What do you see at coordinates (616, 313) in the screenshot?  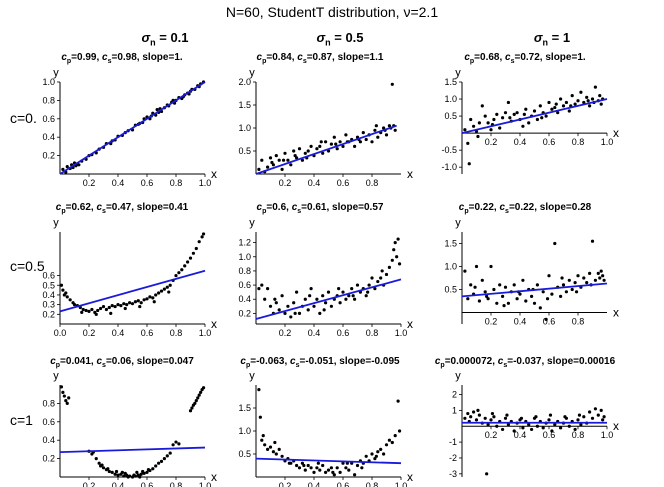 I see `x-axis-label: x` at bounding box center [616, 313].